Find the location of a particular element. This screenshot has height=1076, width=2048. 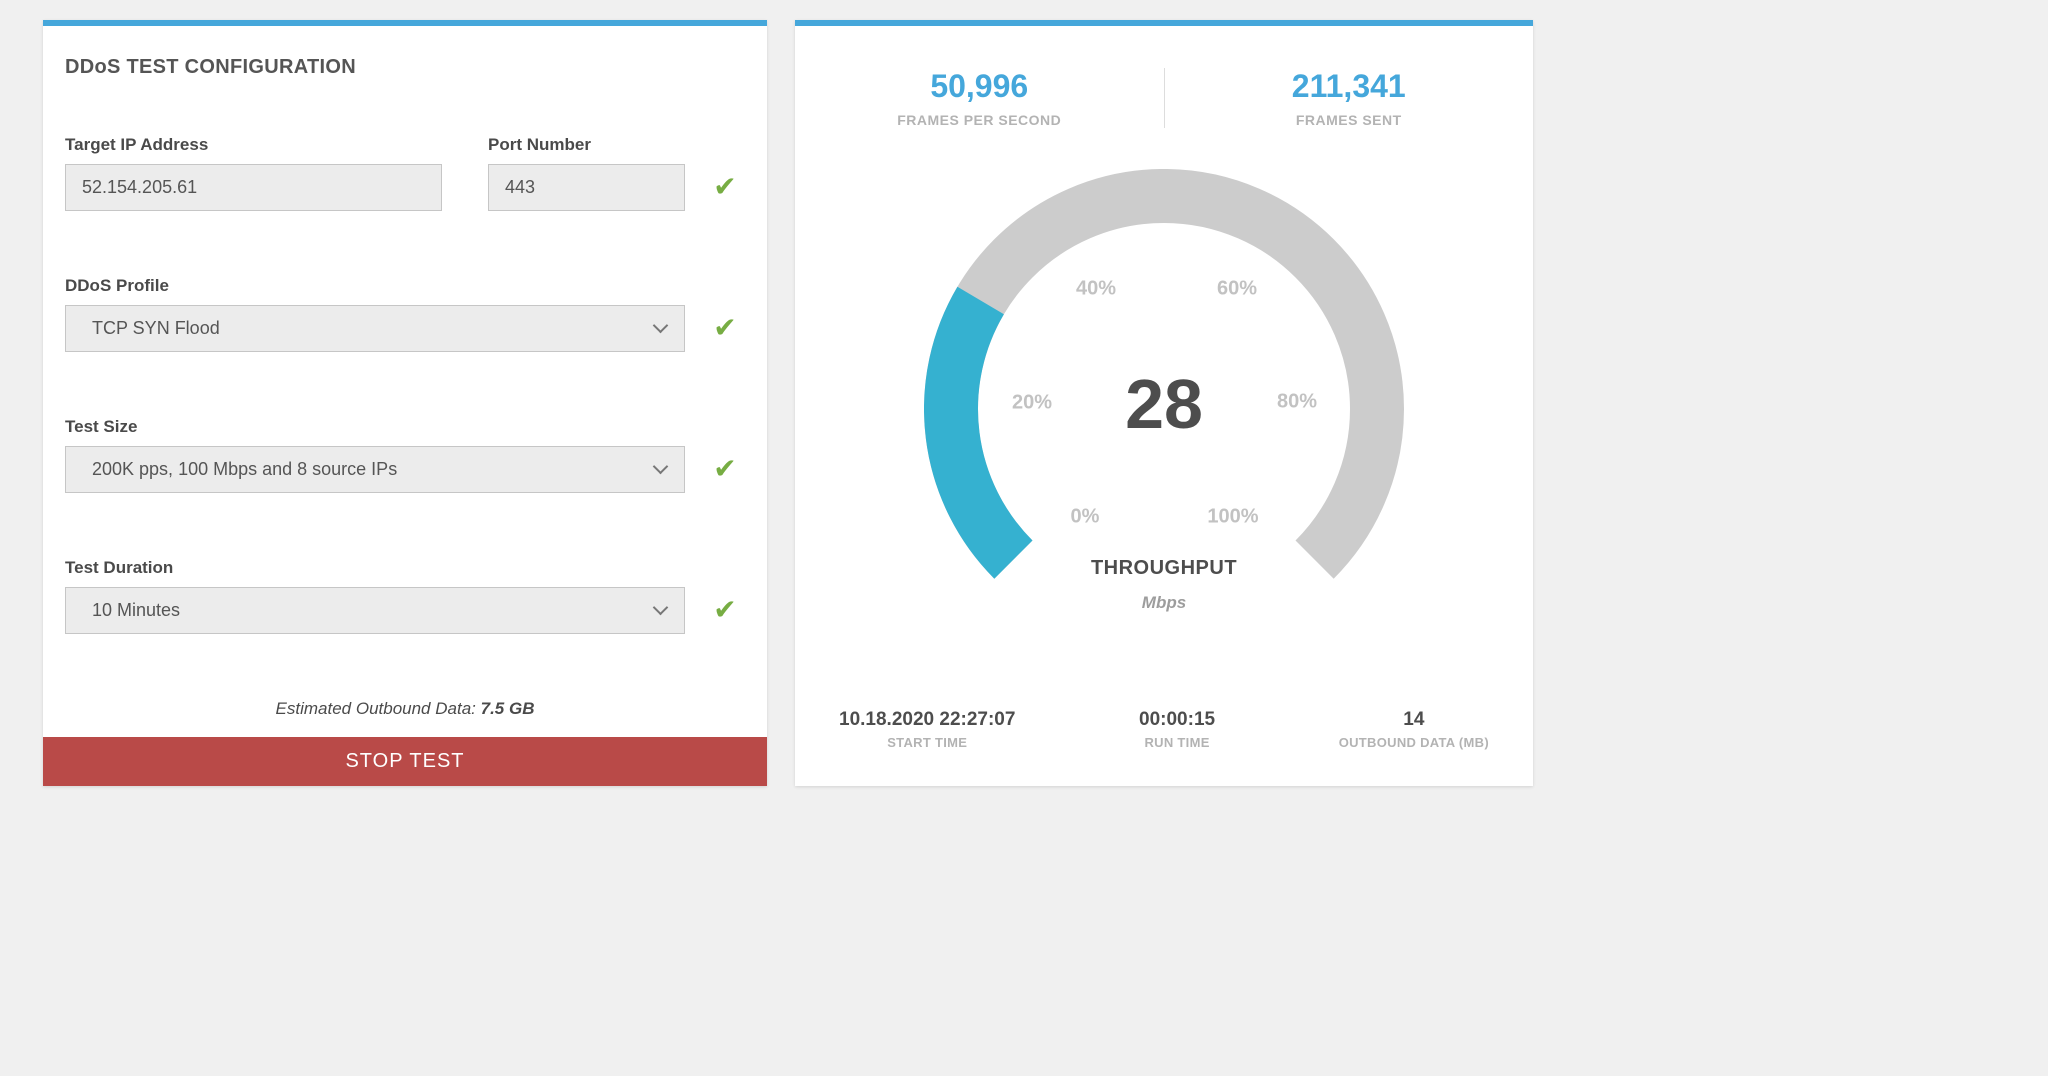

outbound-data-value: 14 is located at coordinates (1414, 719).